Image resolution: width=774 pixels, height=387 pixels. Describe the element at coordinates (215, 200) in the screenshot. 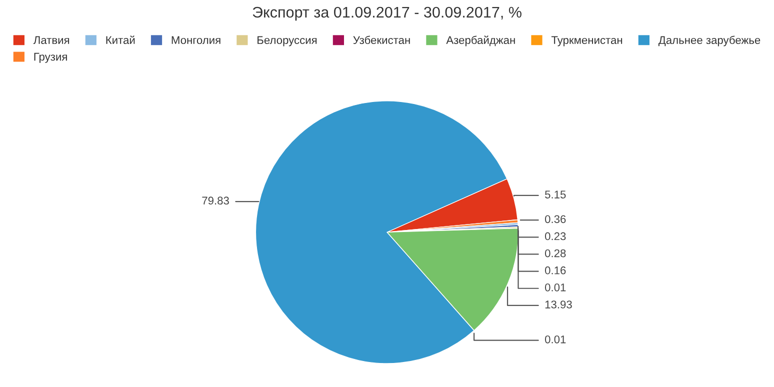

I see `data-label: 79.83` at that location.